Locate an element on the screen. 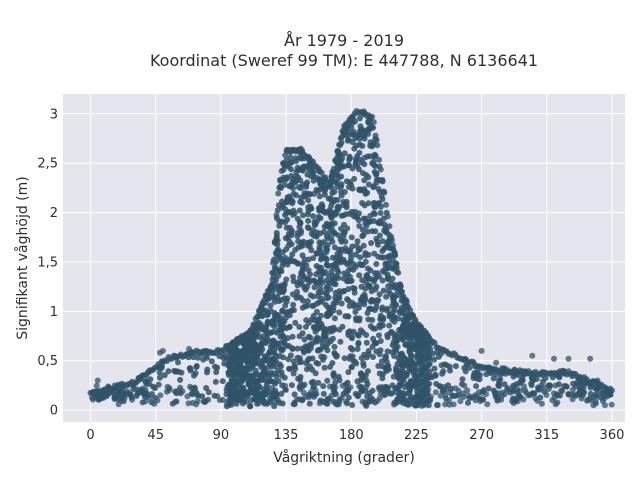 This screenshot has height=484, width=640. x-tick-label: 45 is located at coordinates (155, 435).